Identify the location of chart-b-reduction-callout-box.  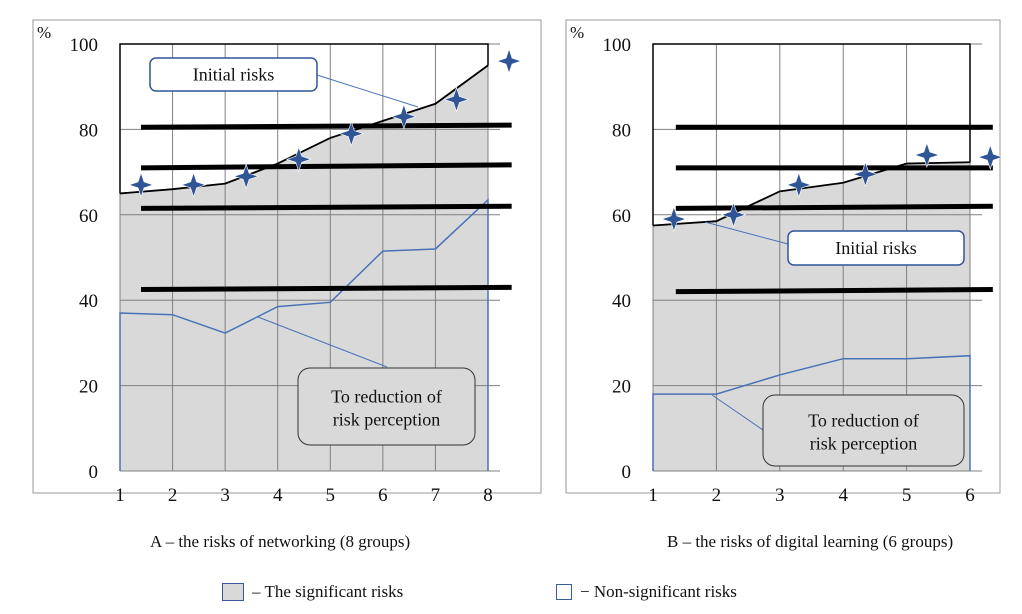
(863, 430).